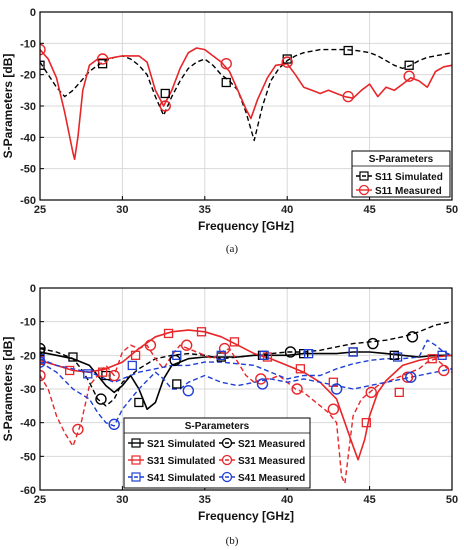 The image size is (464, 550). I want to click on y-tick-label: 0, so click(33, 289).